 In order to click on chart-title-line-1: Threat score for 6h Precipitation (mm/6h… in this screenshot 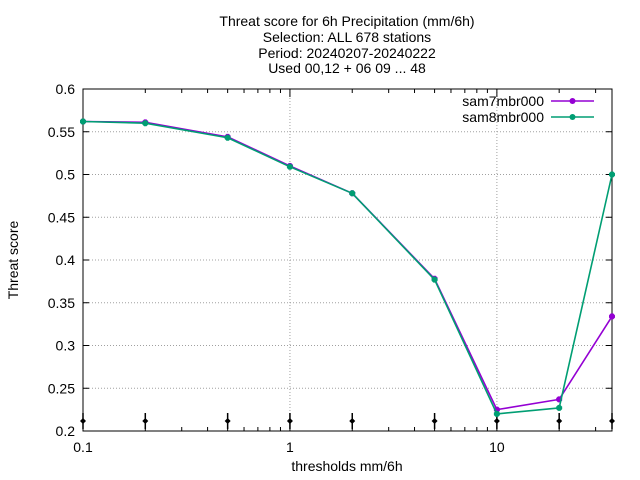, I will do `click(346, 21)`.